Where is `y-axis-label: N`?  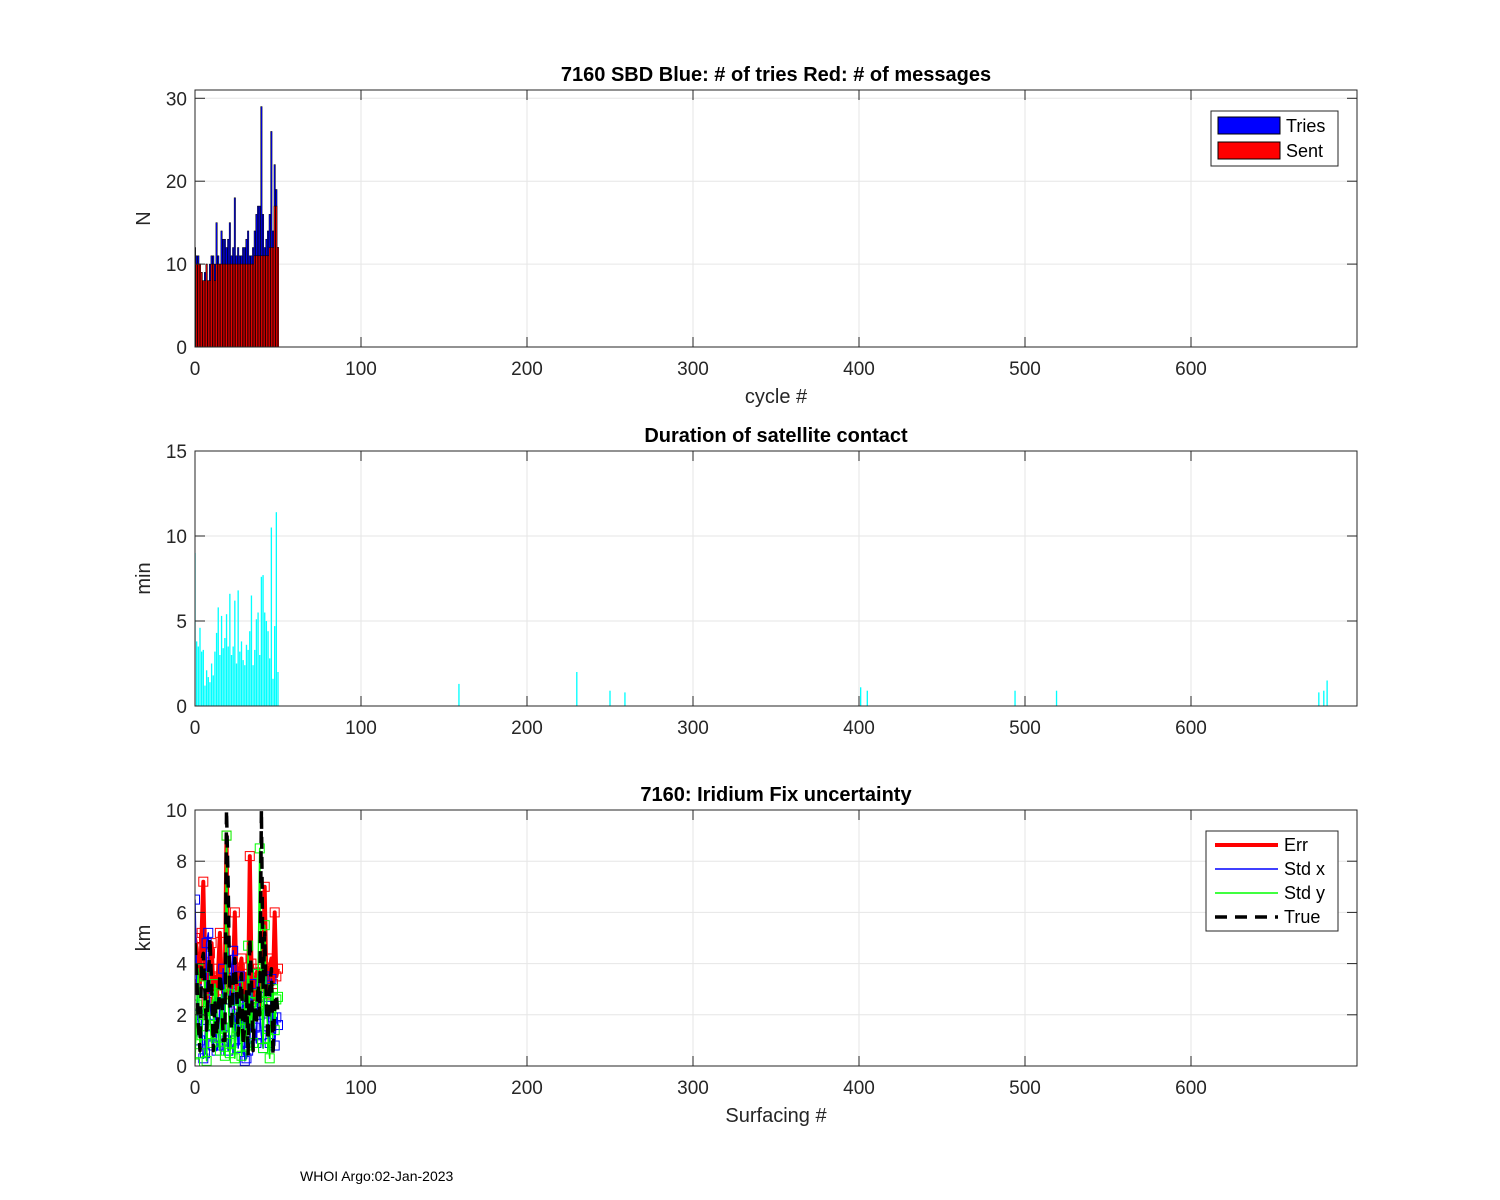
y-axis-label: N is located at coordinates (144, 218).